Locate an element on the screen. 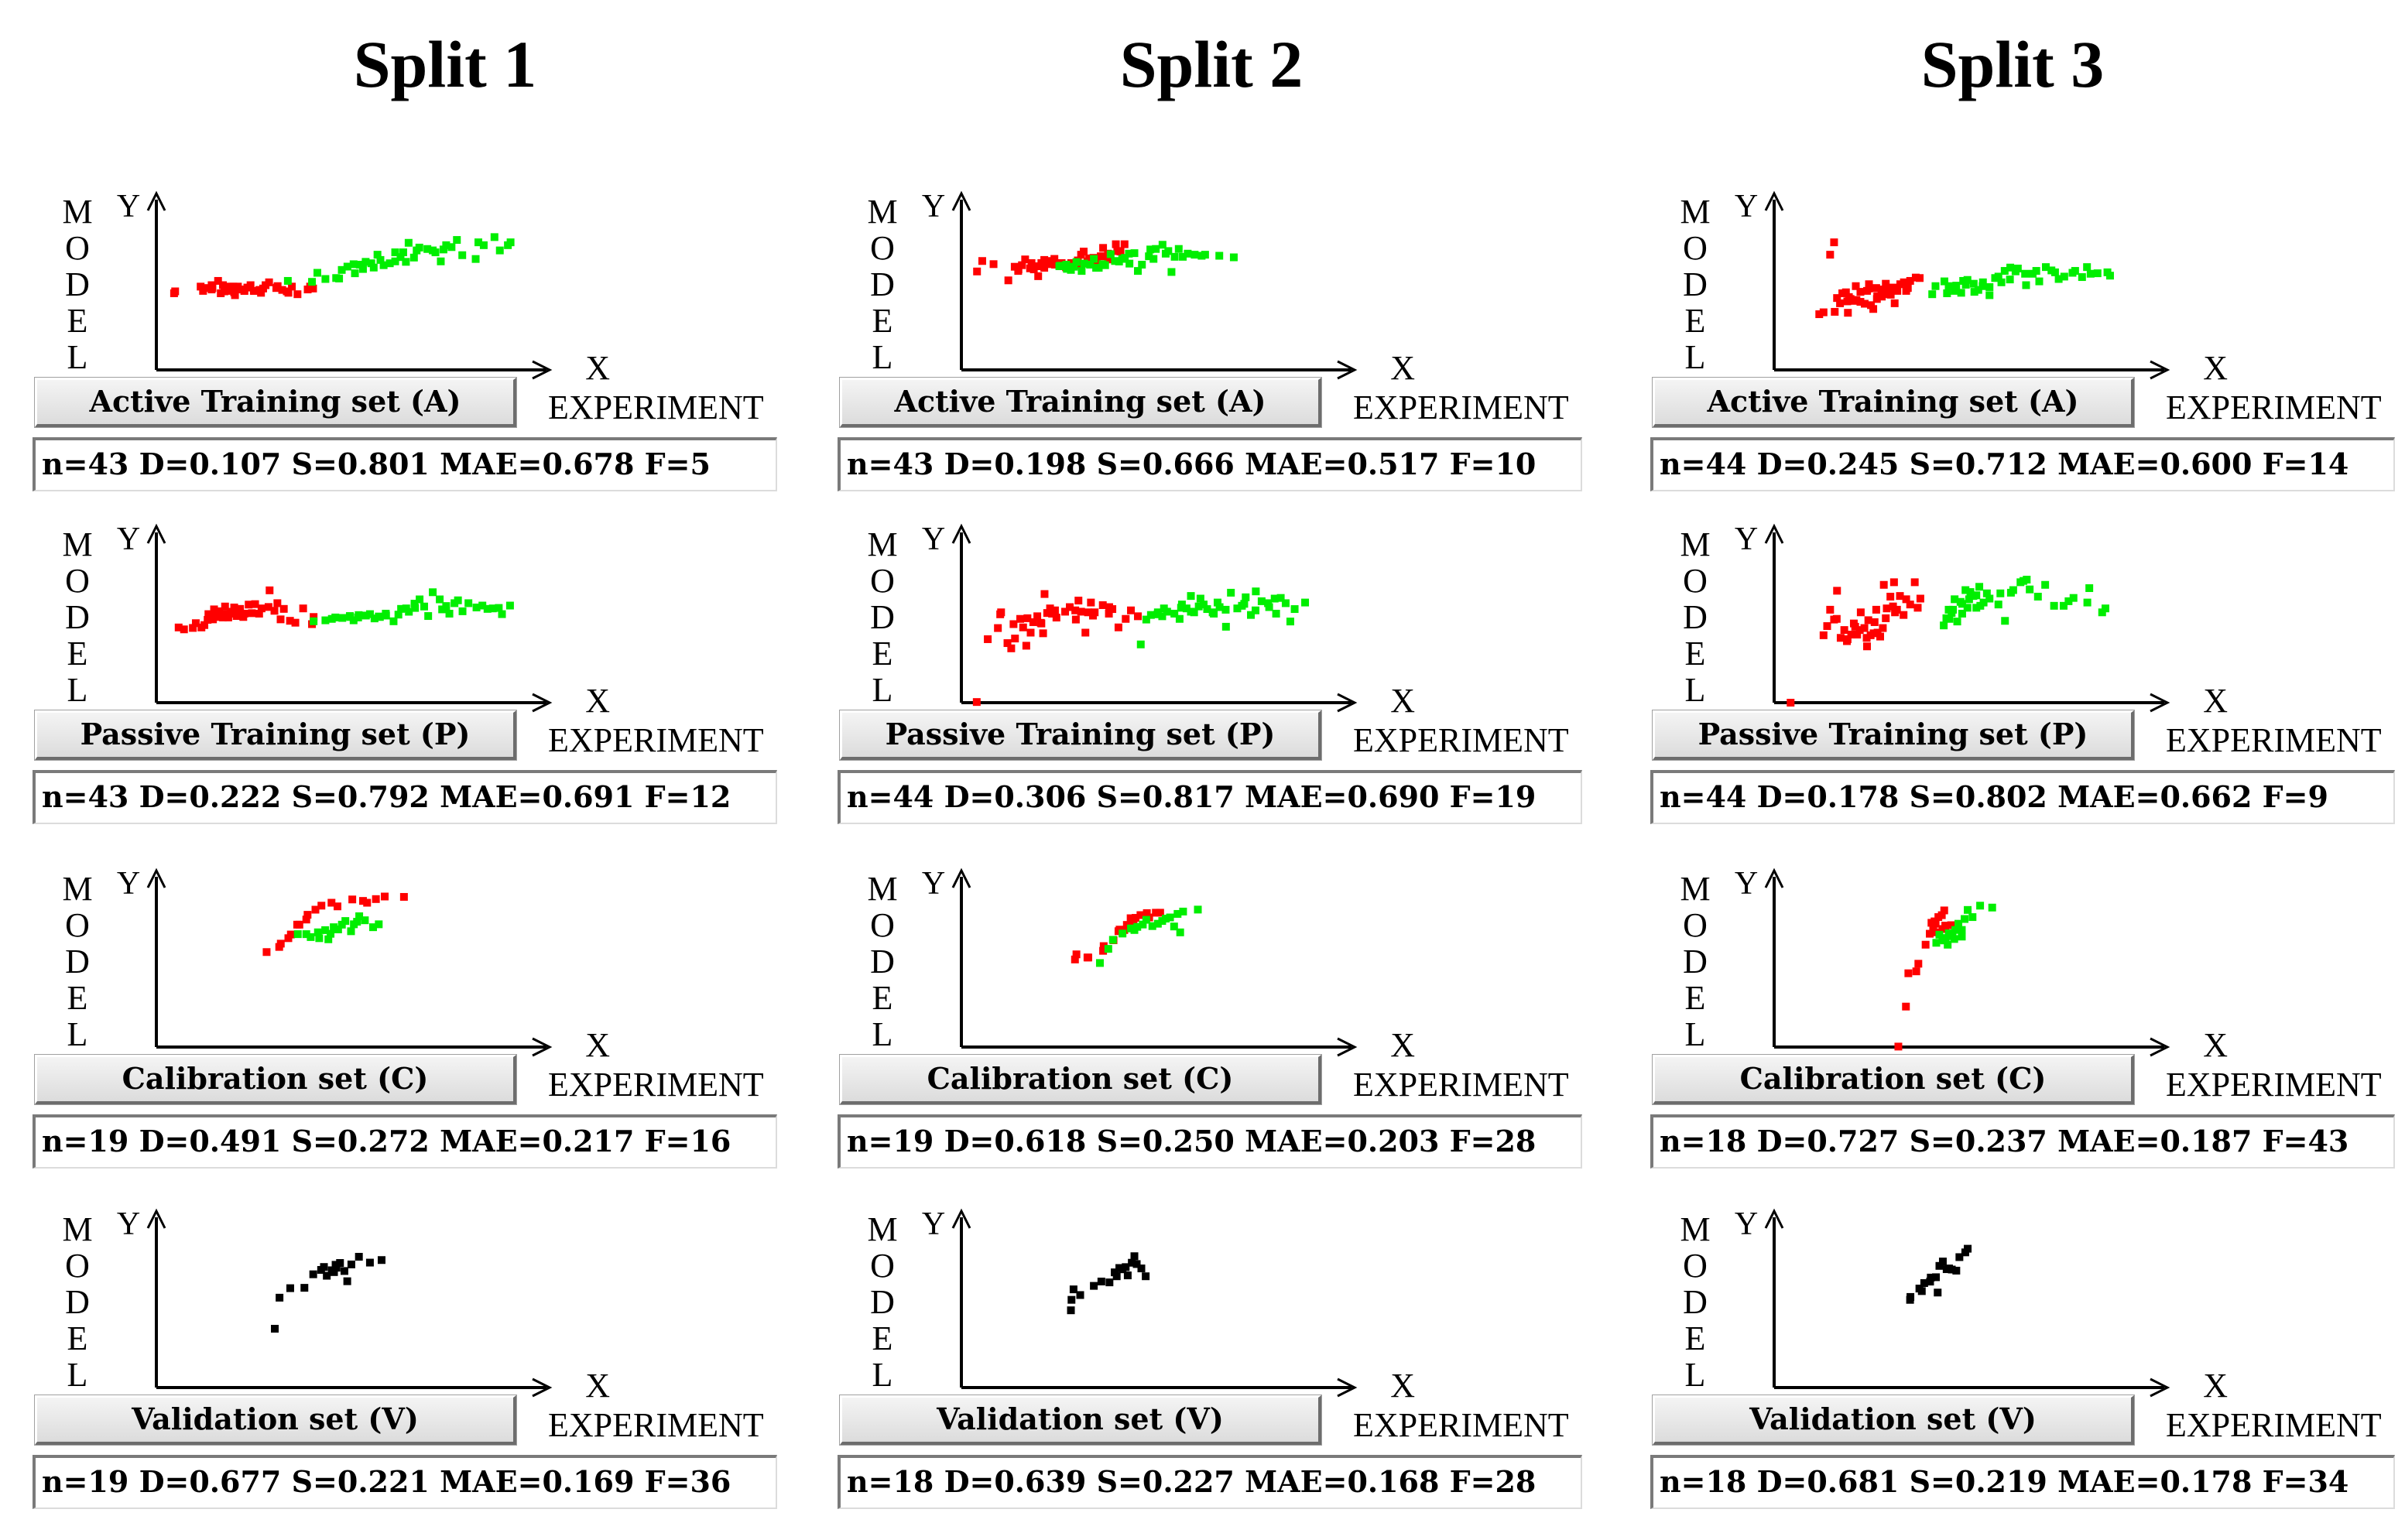  model-axis-letter: E is located at coordinates (1695, 321).